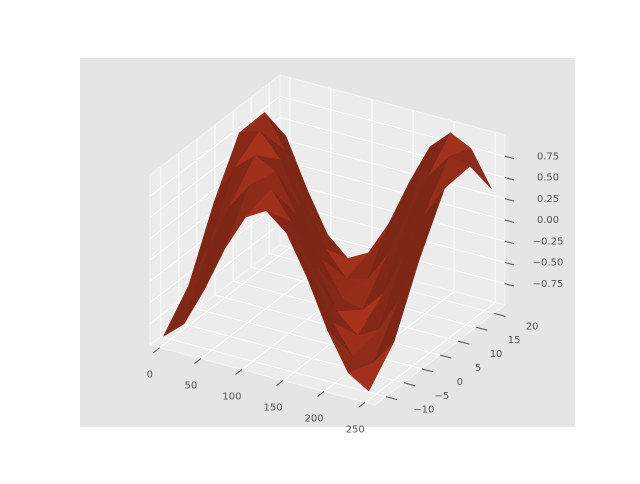  Describe the element at coordinates (548, 220) in the screenshot. I see `z-tick-label: 0.00` at that location.